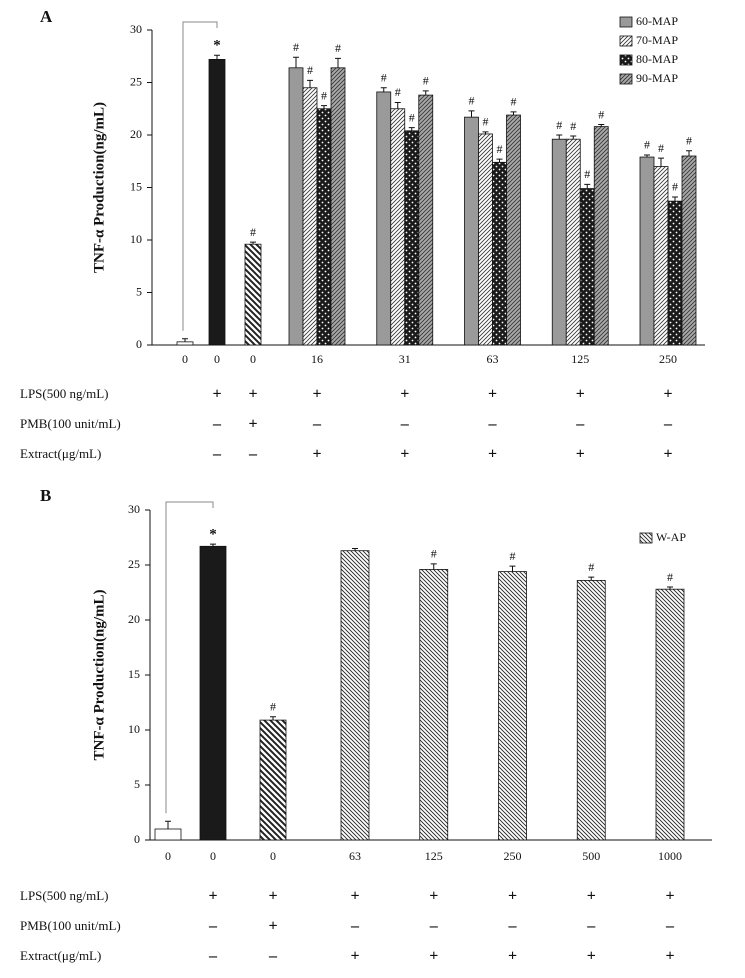 The image size is (745, 978). Describe the element at coordinates (45, 495) in the screenshot. I see `panel-label: B` at that location.